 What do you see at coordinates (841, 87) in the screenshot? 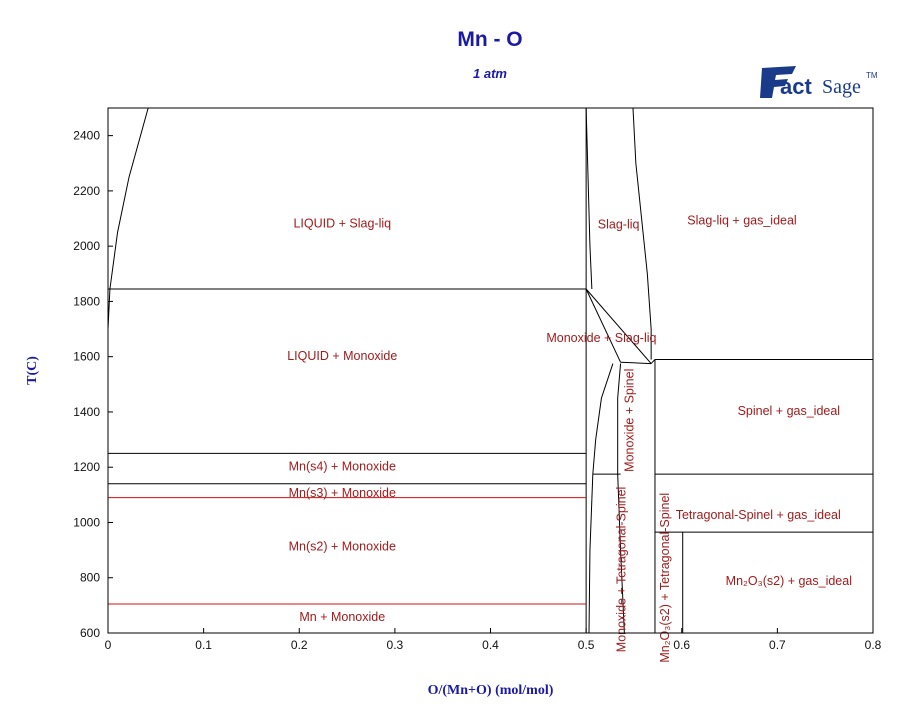
I see `svg-text: Sage` at bounding box center [841, 87].